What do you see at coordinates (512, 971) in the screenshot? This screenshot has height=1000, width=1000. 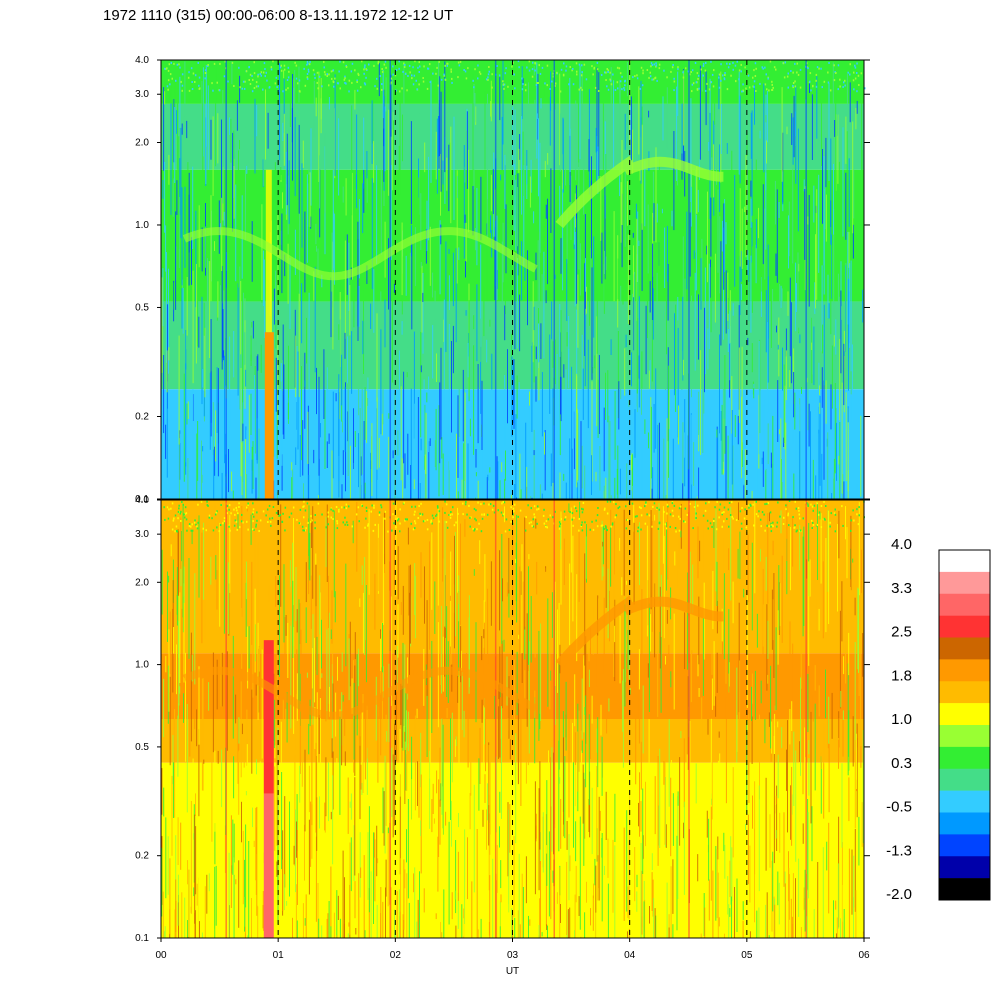 I see `x-axis-label: UT` at bounding box center [512, 971].